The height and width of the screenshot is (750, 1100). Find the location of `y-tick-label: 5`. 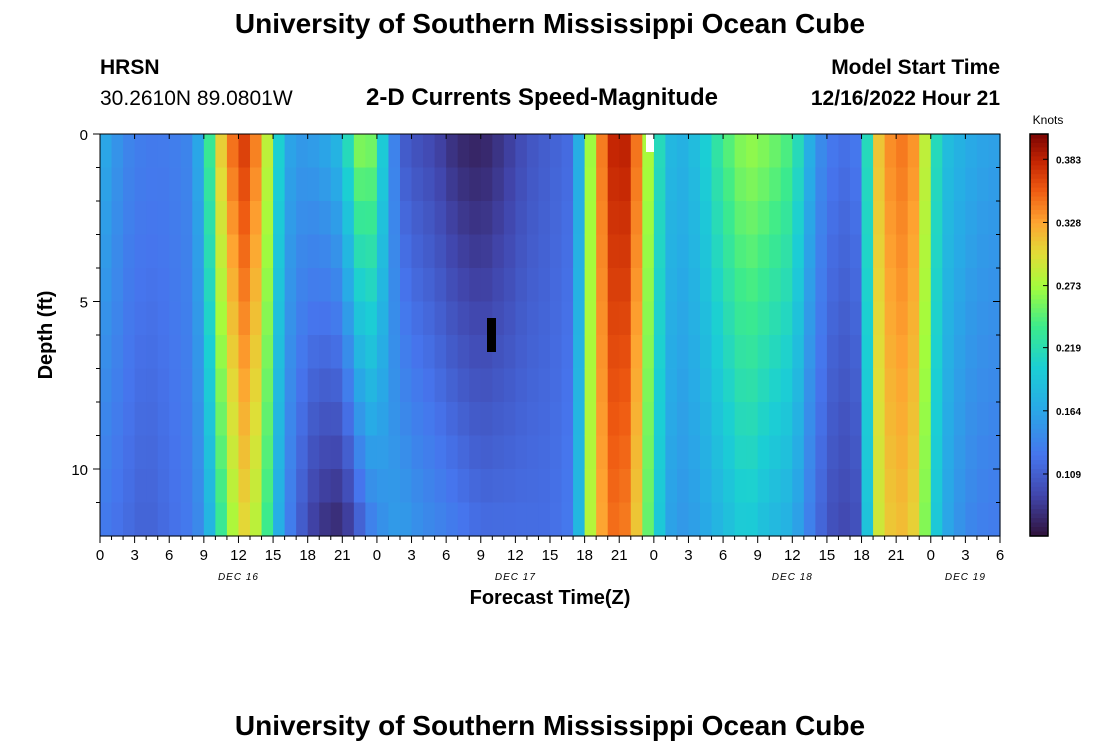

y-tick-label: 5 is located at coordinates (84, 303).